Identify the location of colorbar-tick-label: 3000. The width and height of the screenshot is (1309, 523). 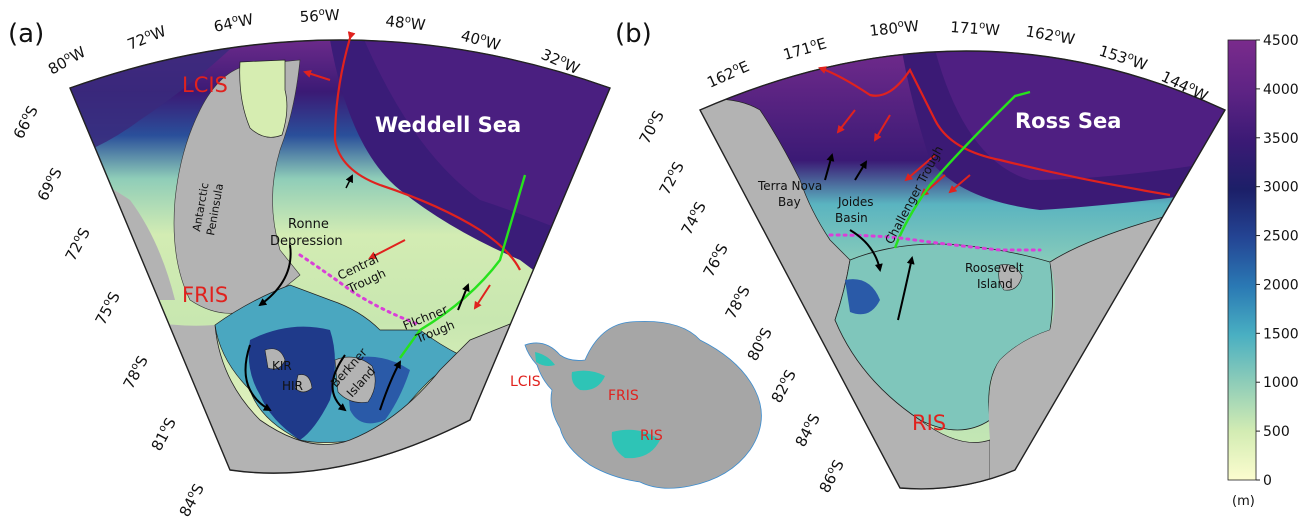
(1281, 188).